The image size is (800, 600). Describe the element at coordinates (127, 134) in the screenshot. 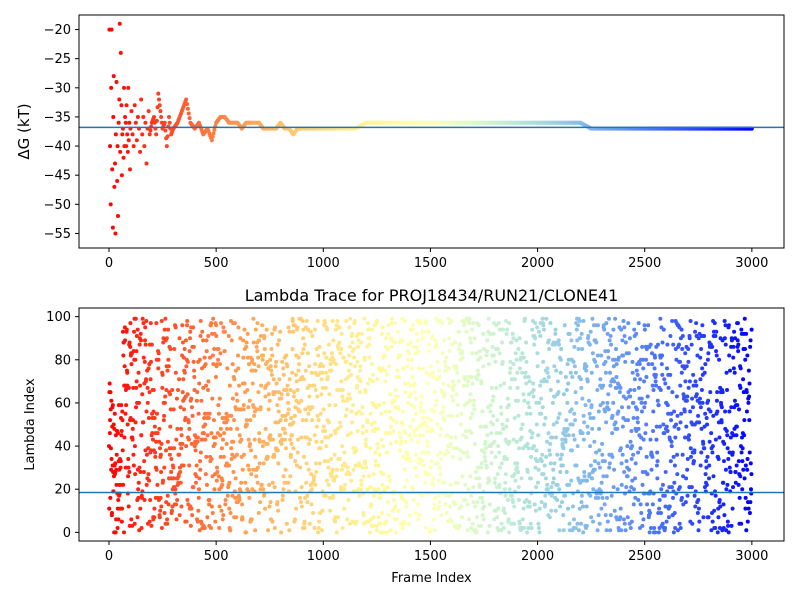

I see `delta-g-point` at that location.